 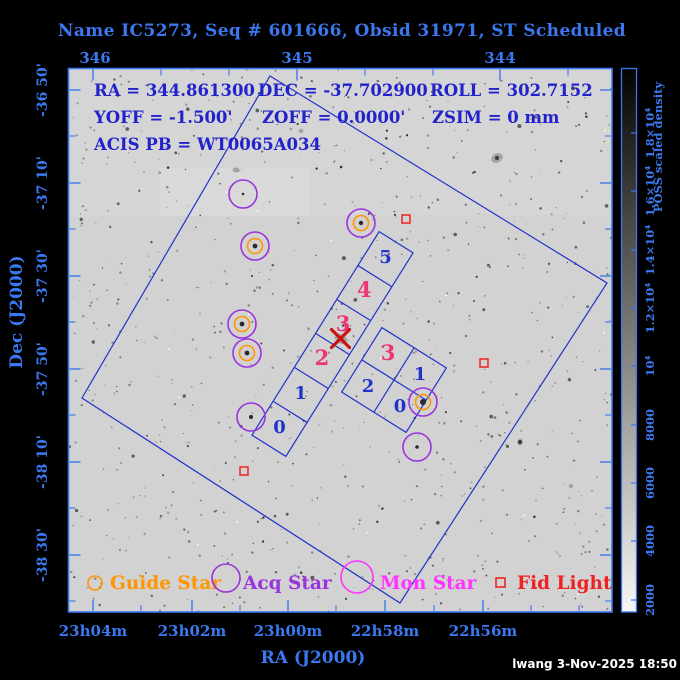 What do you see at coordinates (511, 90) in the screenshot?
I see `roll-value: ROLL = 302.7152` at bounding box center [511, 90].